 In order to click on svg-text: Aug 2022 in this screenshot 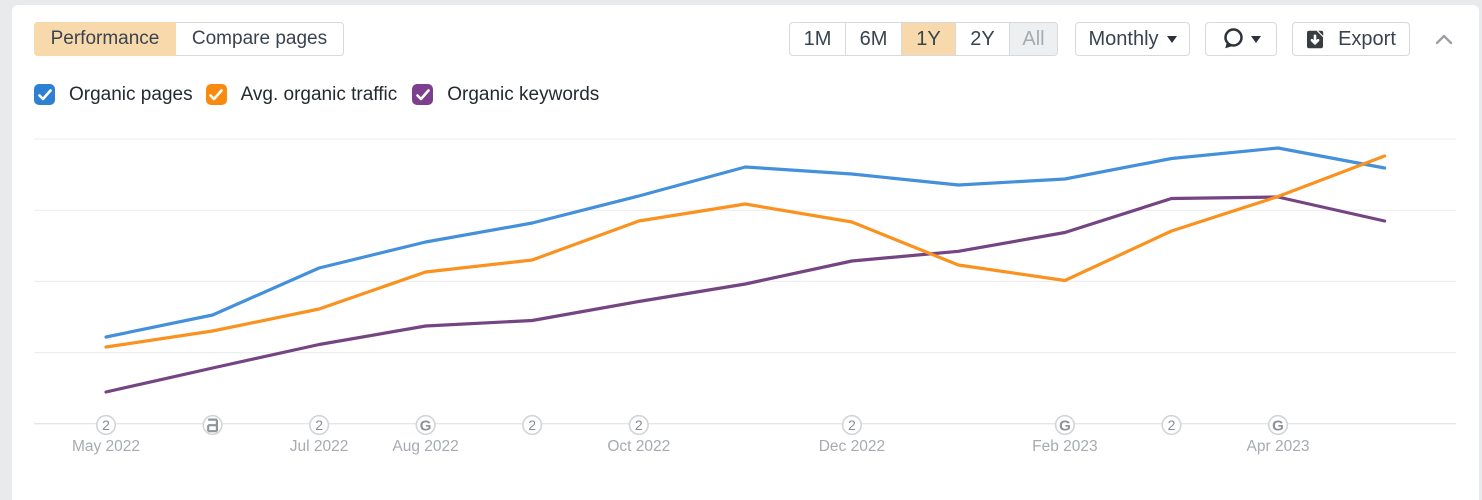, I will do `click(425, 446)`.